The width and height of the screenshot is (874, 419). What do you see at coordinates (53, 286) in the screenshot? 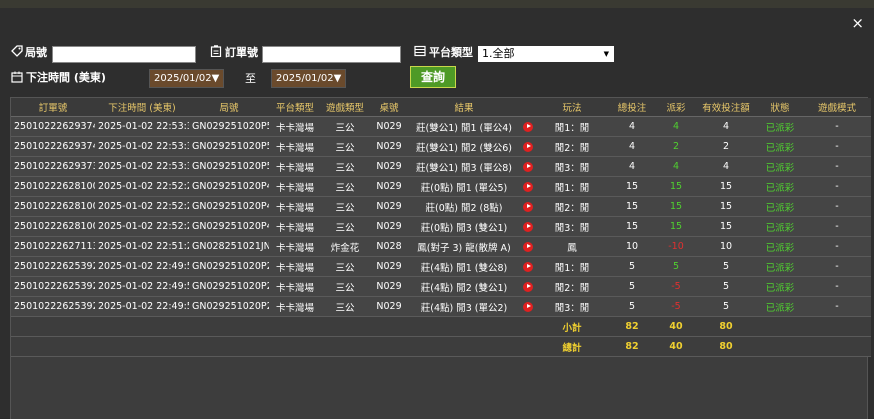
I see `cell: 250102226253926` at bounding box center [53, 286].